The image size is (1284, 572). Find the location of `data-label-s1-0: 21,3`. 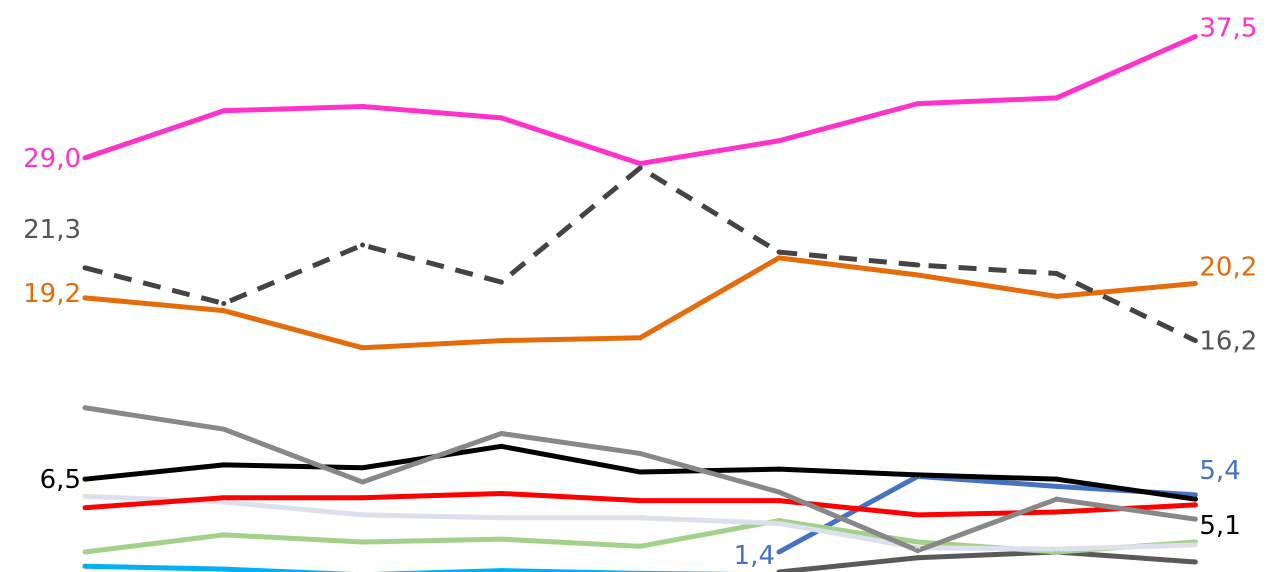

data-label-s1-0: 21,3 is located at coordinates (52, 230).